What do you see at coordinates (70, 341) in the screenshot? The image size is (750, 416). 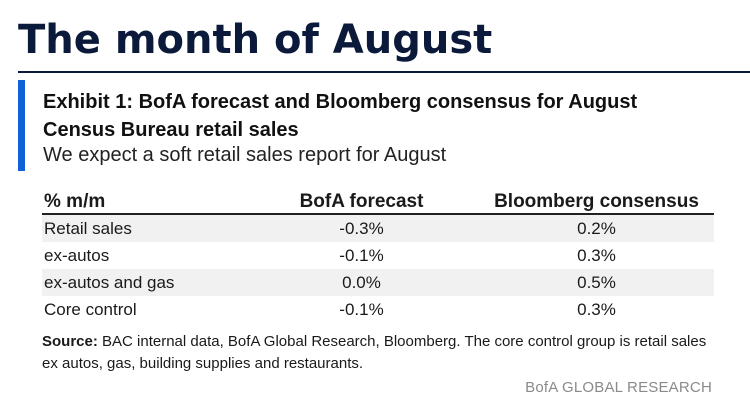 I see `source-label: Source:` at bounding box center [70, 341].